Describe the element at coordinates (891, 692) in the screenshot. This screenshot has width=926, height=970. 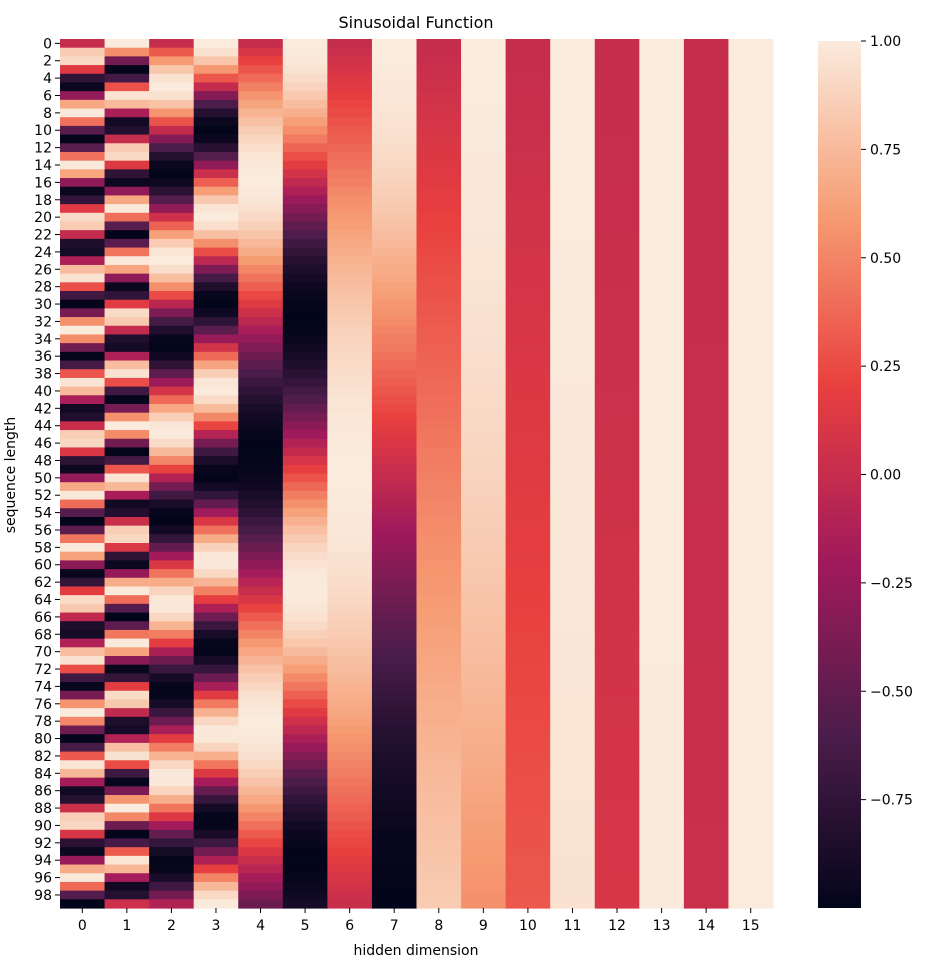
I see `colorbar-tick-label: −0.50` at that location.